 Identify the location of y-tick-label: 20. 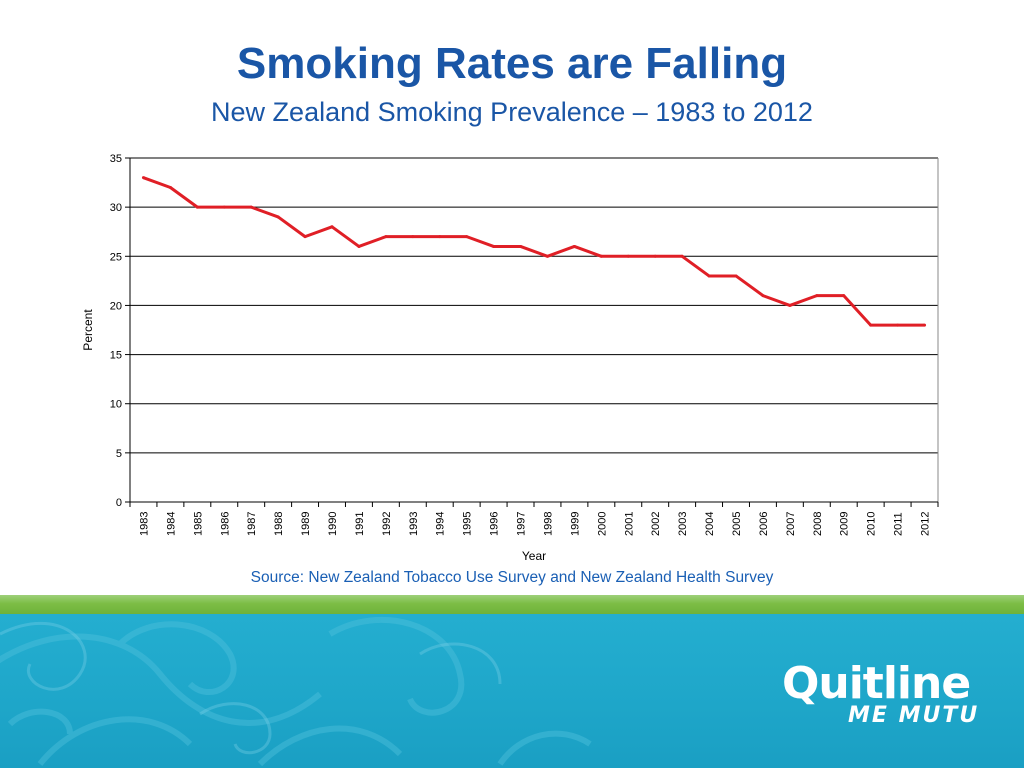
(116, 306).